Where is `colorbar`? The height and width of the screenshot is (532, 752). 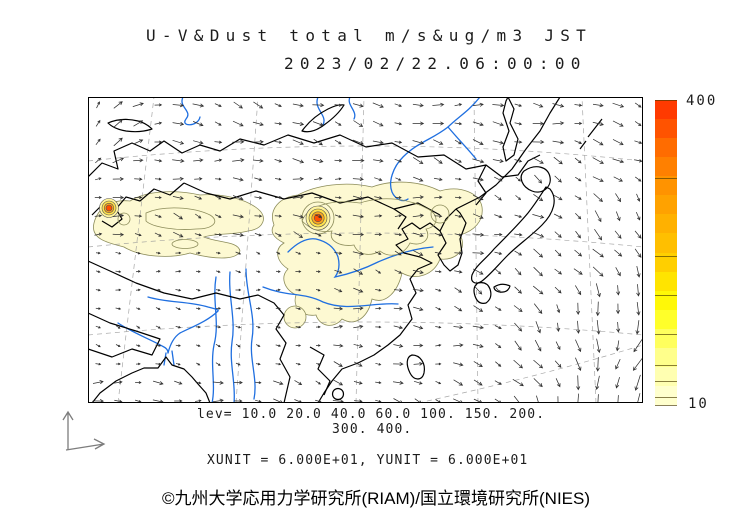
colorbar is located at coordinates (666, 252).